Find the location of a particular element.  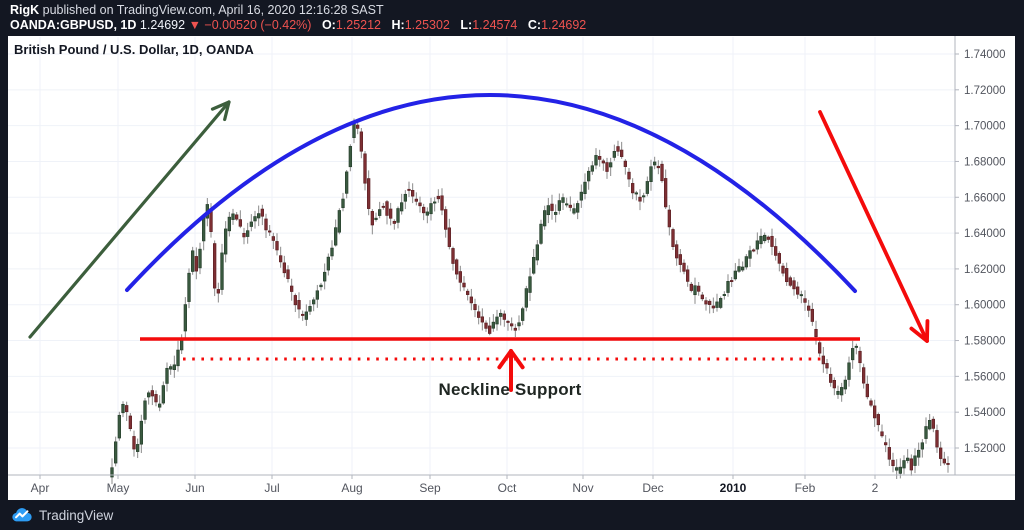

price-tick-label: 1.70000 is located at coordinates (985, 127).